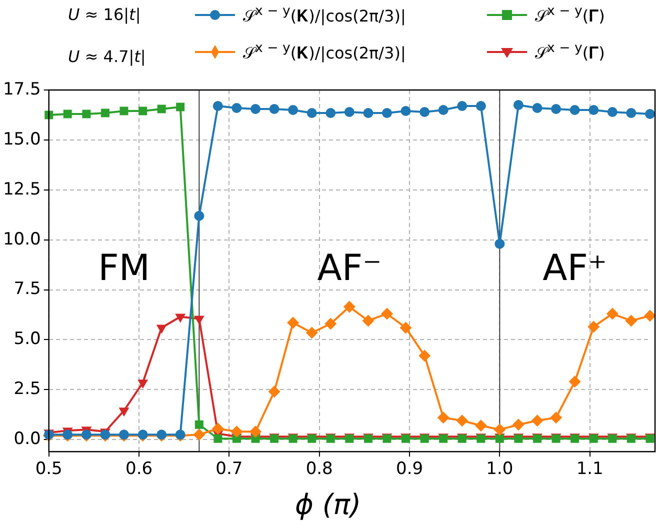 This screenshot has width=656, height=531. Describe the element at coordinates (319, 469) in the screenshot. I see `x-tick-label: 0.8` at that location.